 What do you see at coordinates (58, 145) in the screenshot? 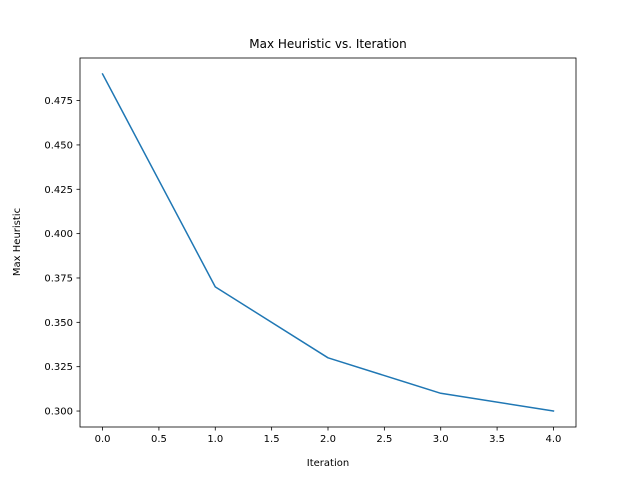
I see `y-tick-label: 0.450` at bounding box center [58, 145].